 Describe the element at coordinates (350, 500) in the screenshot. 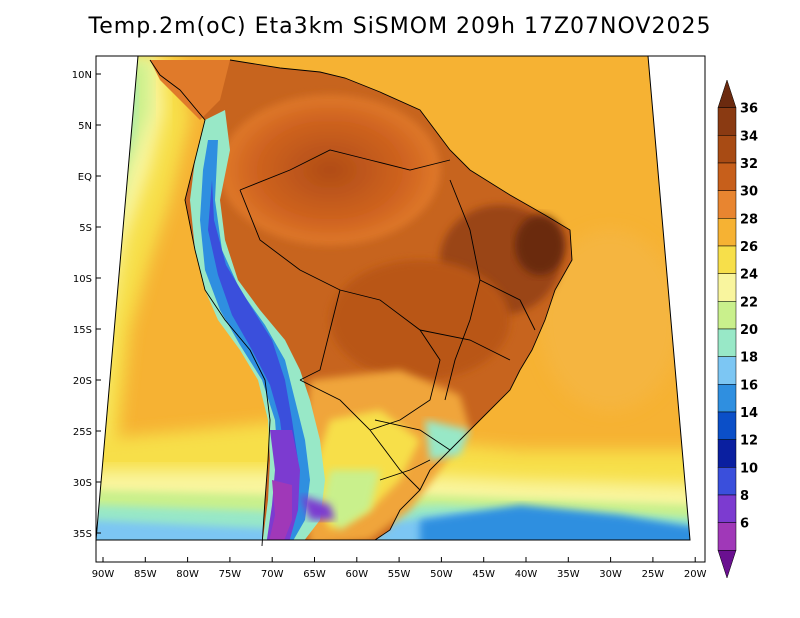

I see `pampas-green` at that location.